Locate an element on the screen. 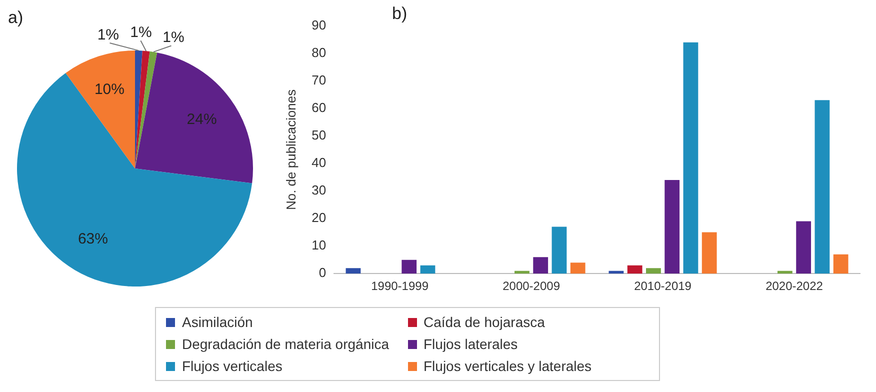 The width and height of the screenshot is (876, 392). data-label: 24% is located at coordinates (201, 119).